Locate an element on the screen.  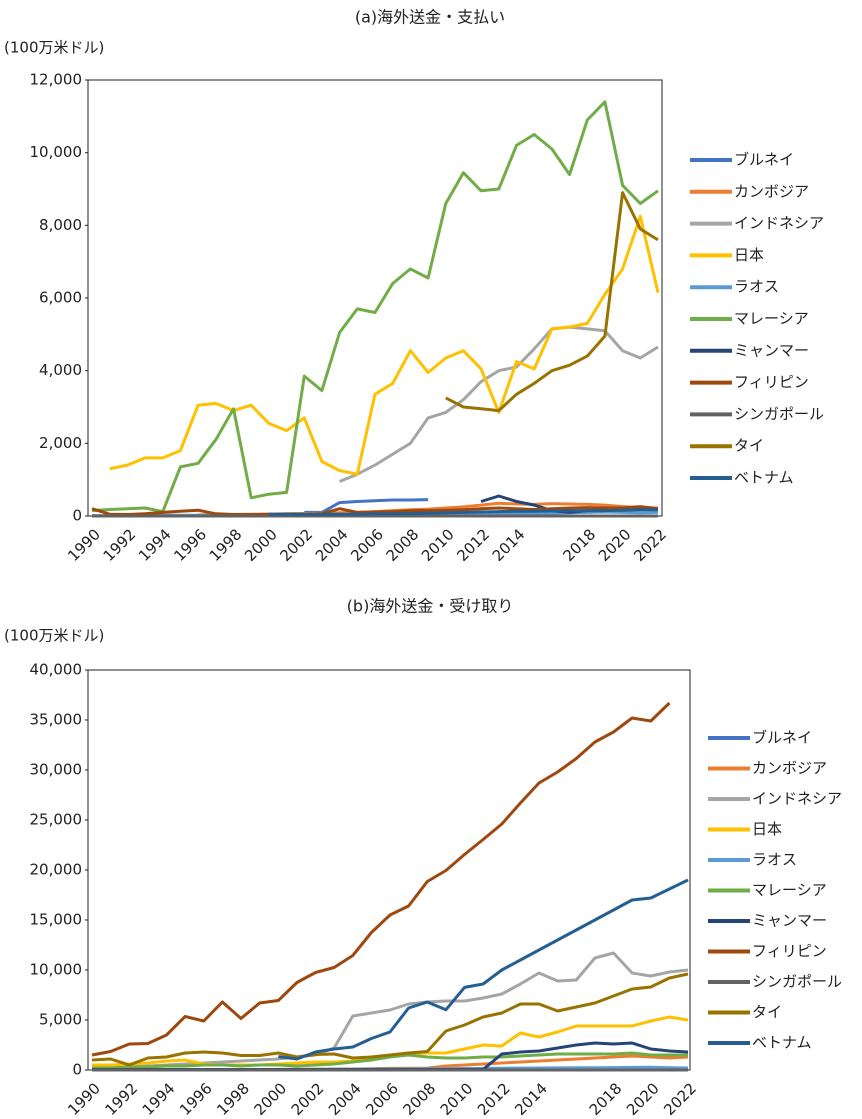
y-tick-label: 40,000 is located at coordinates (56, 670).